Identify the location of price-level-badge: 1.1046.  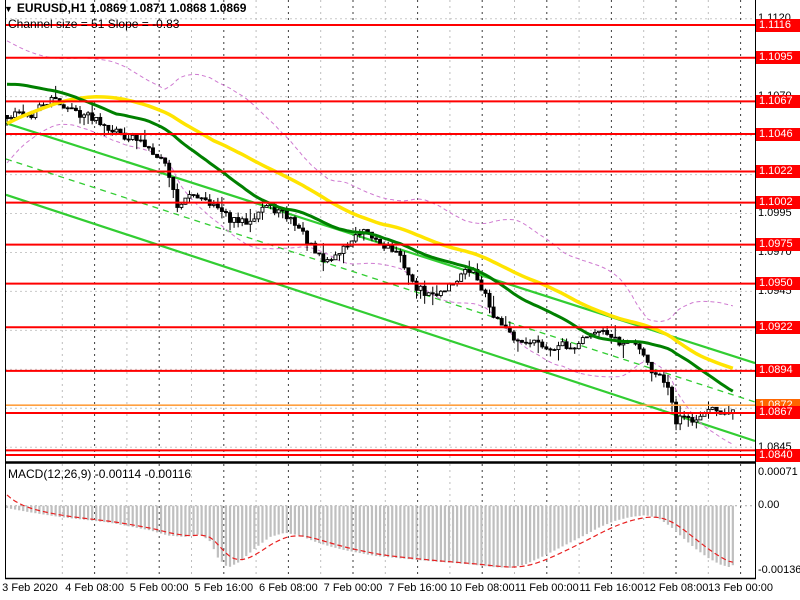
(778, 134).